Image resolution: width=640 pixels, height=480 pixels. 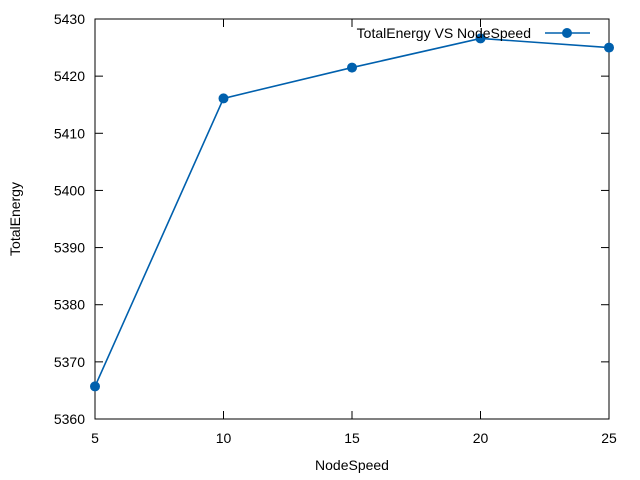 I want to click on x-axis-title: NodeSpeed, so click(x=352, y=465).